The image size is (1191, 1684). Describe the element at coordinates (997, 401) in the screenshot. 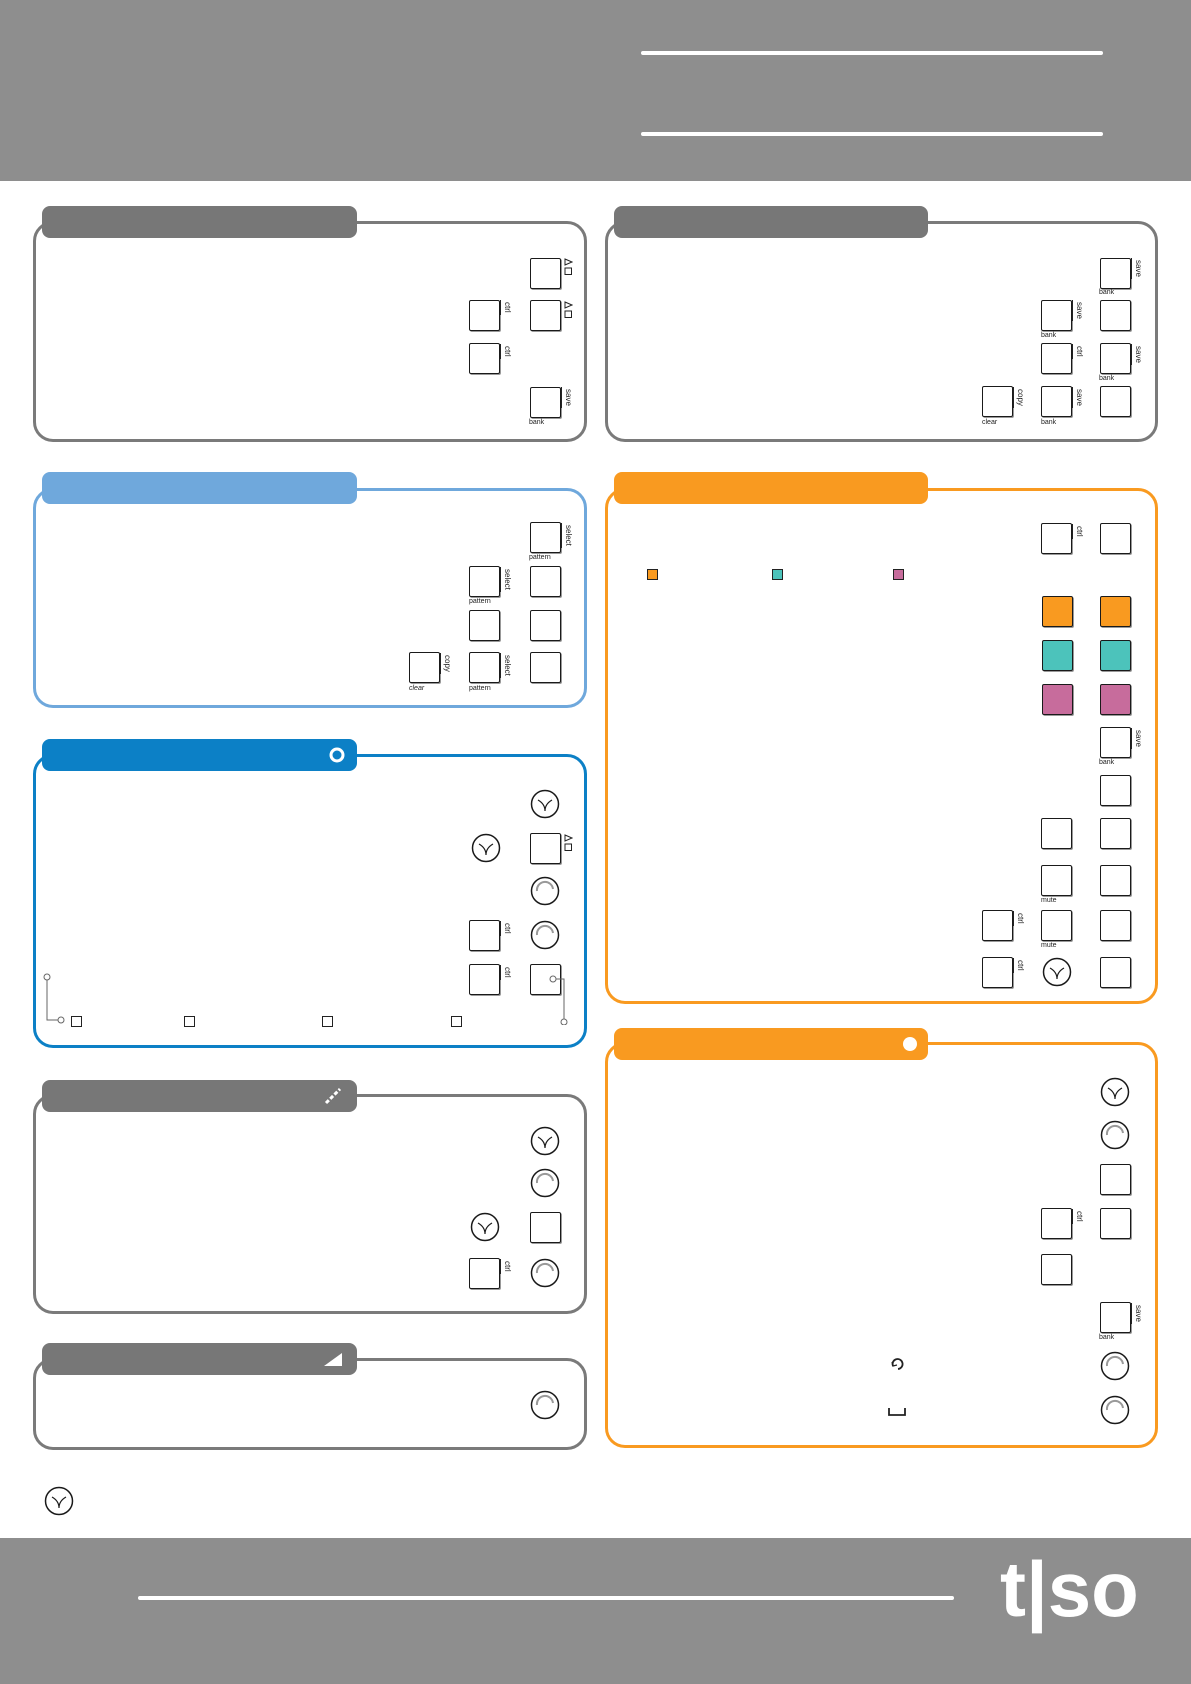

I see `bank-copy-button` at that location.